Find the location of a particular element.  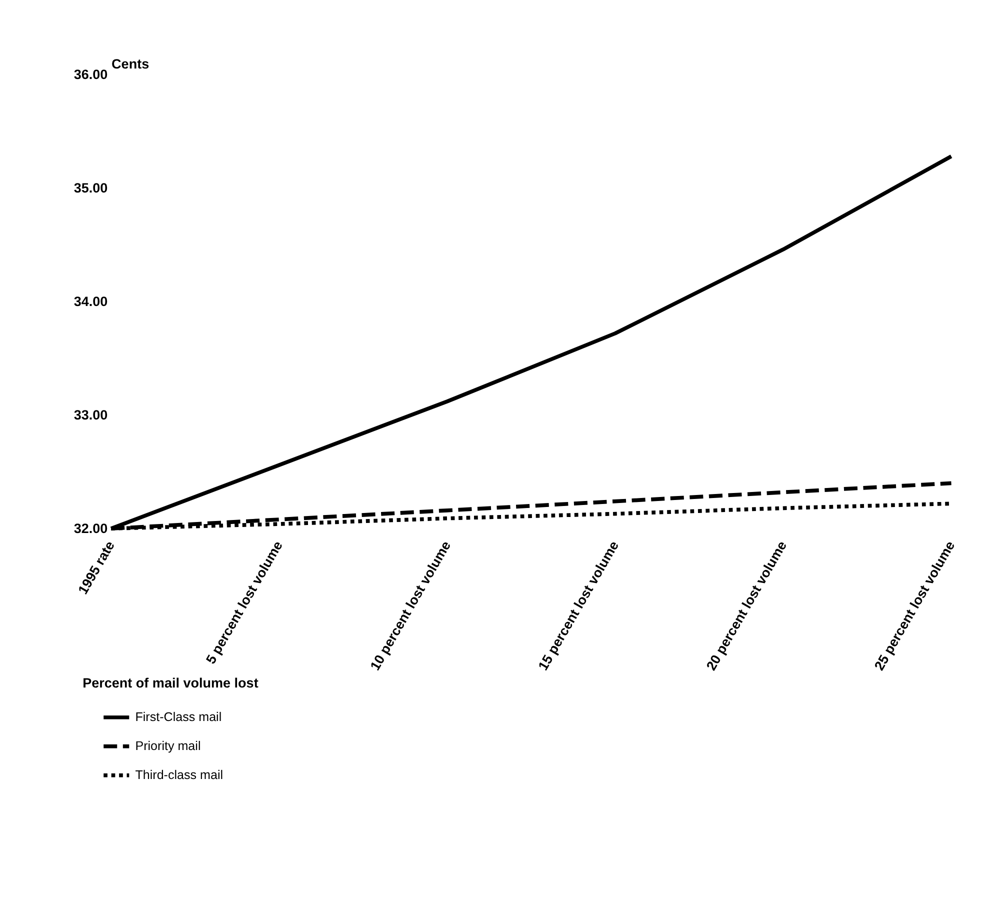

y-axis-title: Cents is located at coordinates (131, 64).